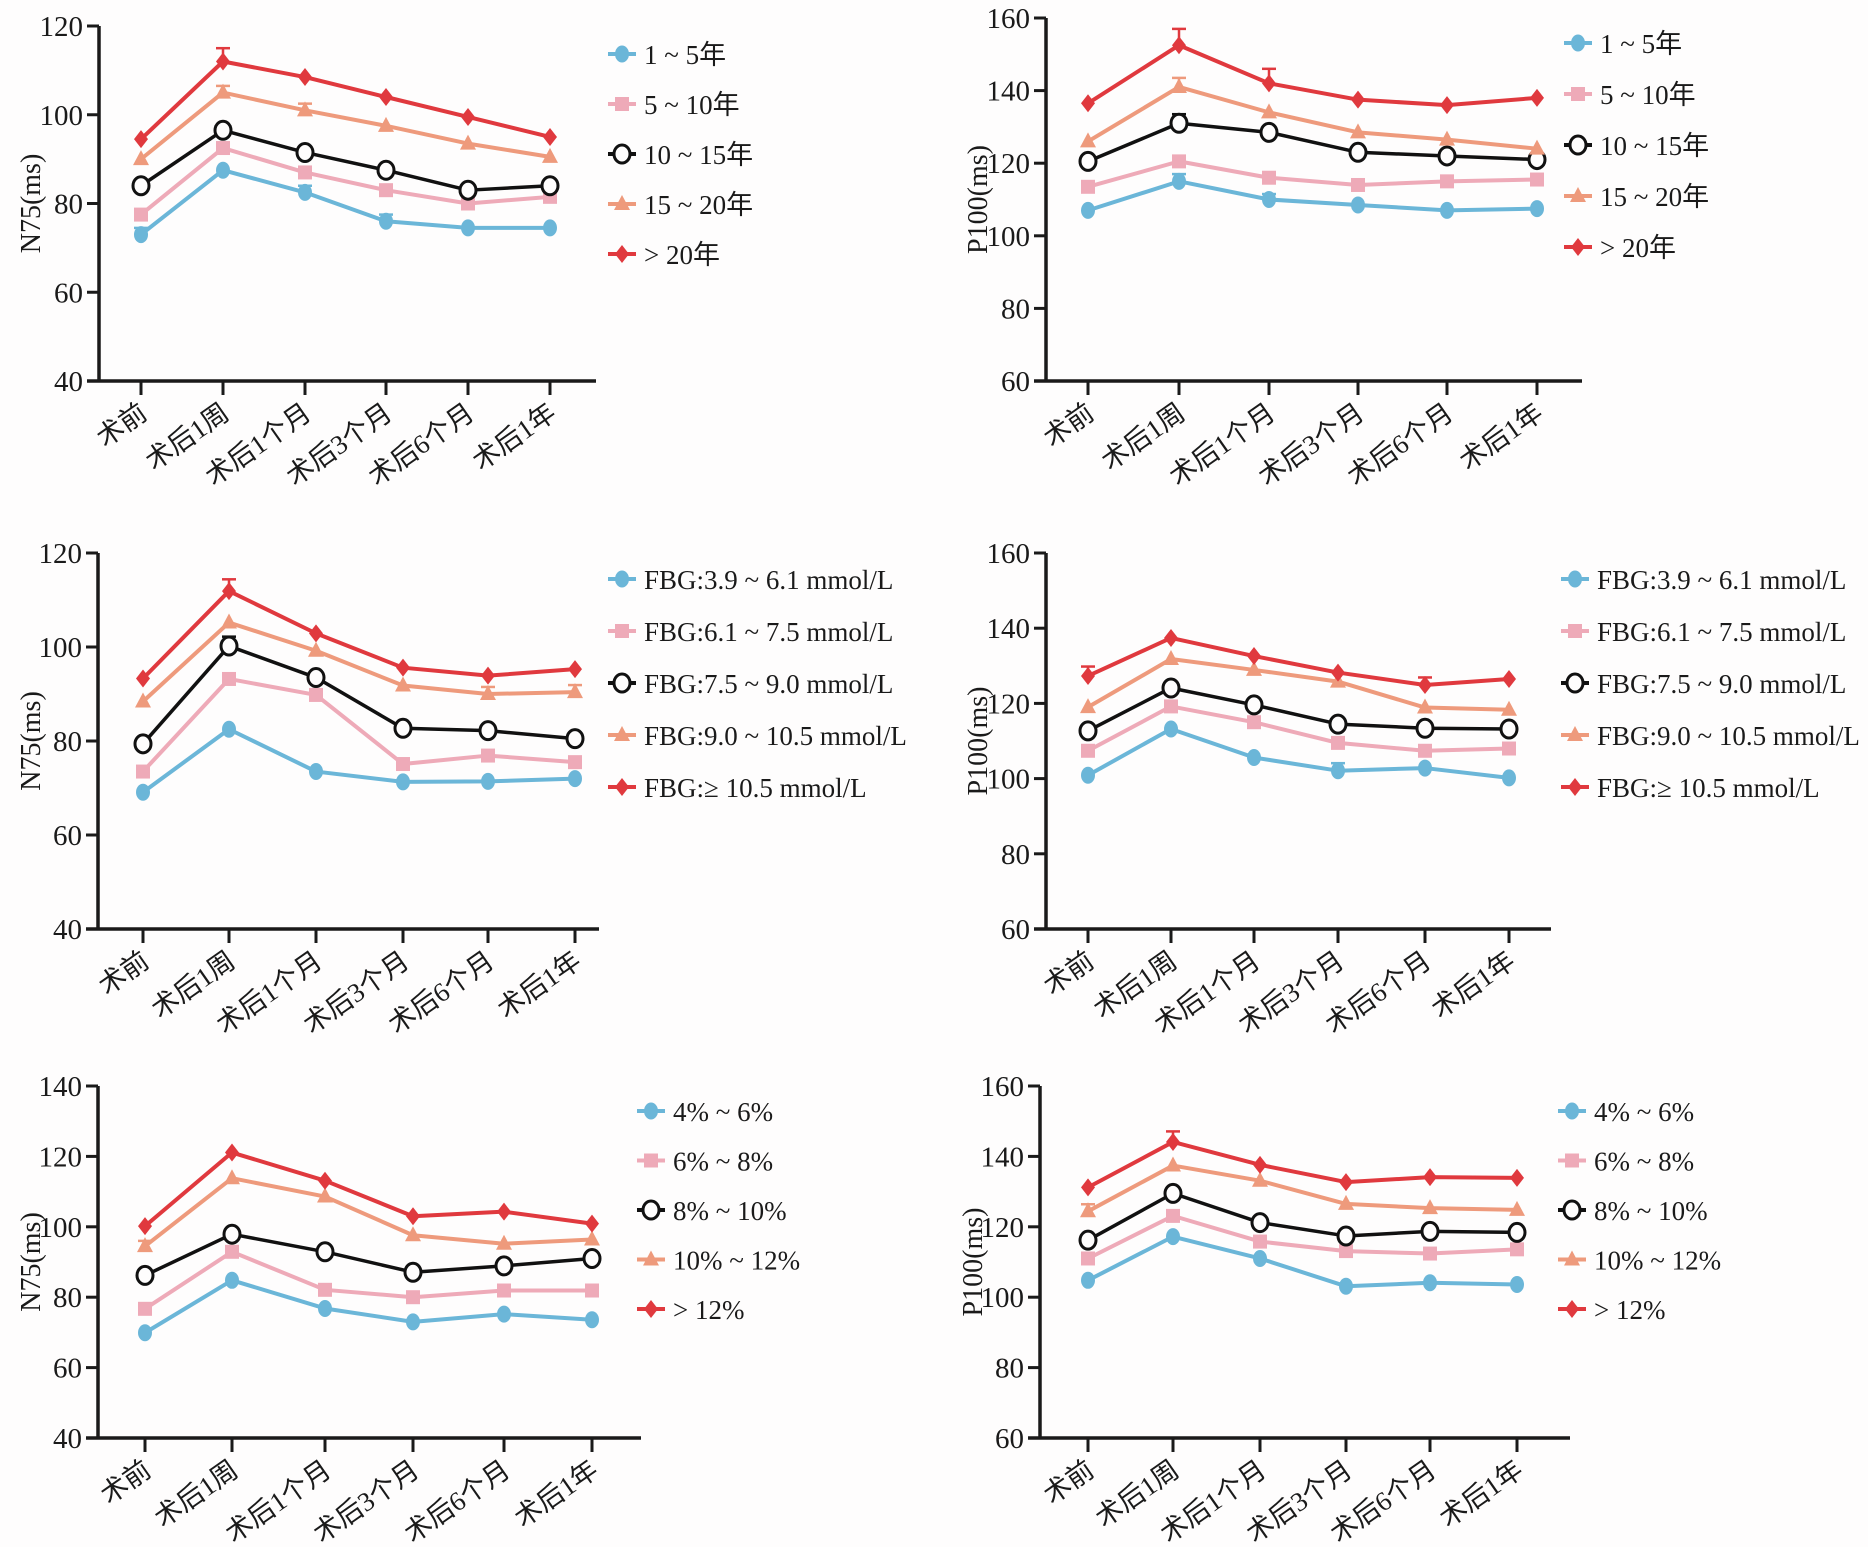  Describe the element at coordinates (750, 684) in the screenshot. I see `legend-item: FBG:7.5 ~ 9.0 mmol/L` at that location.